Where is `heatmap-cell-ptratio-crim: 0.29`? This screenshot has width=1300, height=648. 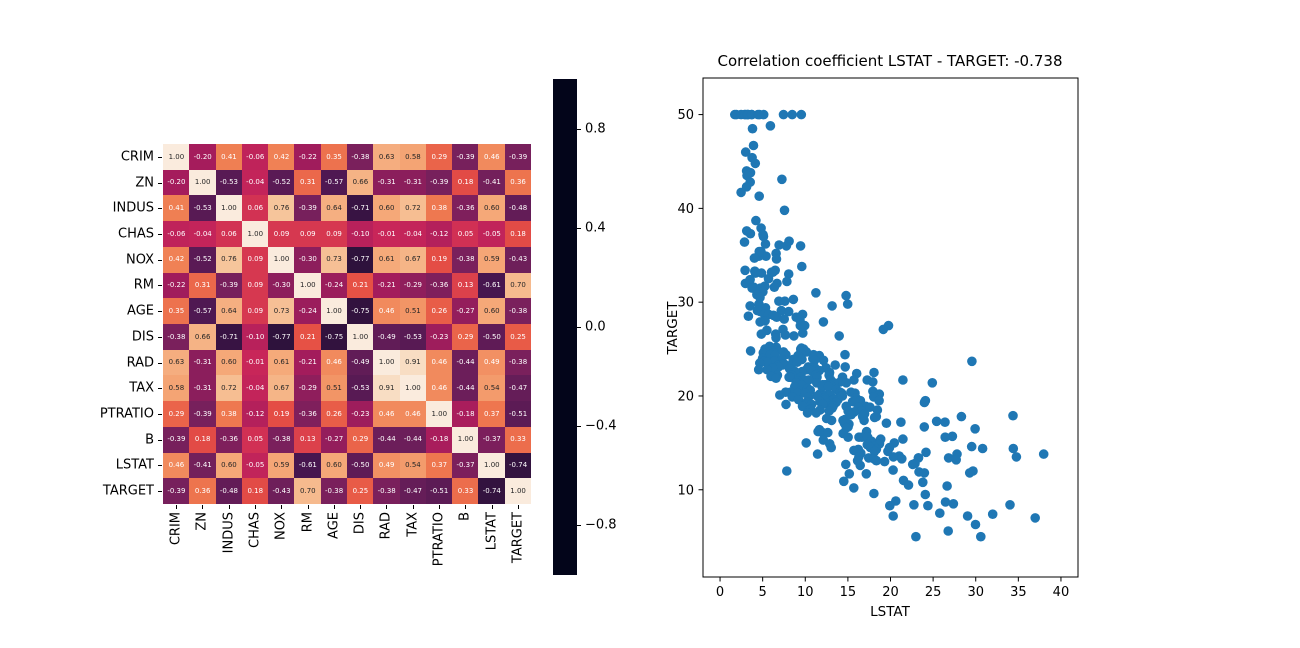
heatmap-cell-ptratio-crim: 0.29 is located at coordinates (176, 414).